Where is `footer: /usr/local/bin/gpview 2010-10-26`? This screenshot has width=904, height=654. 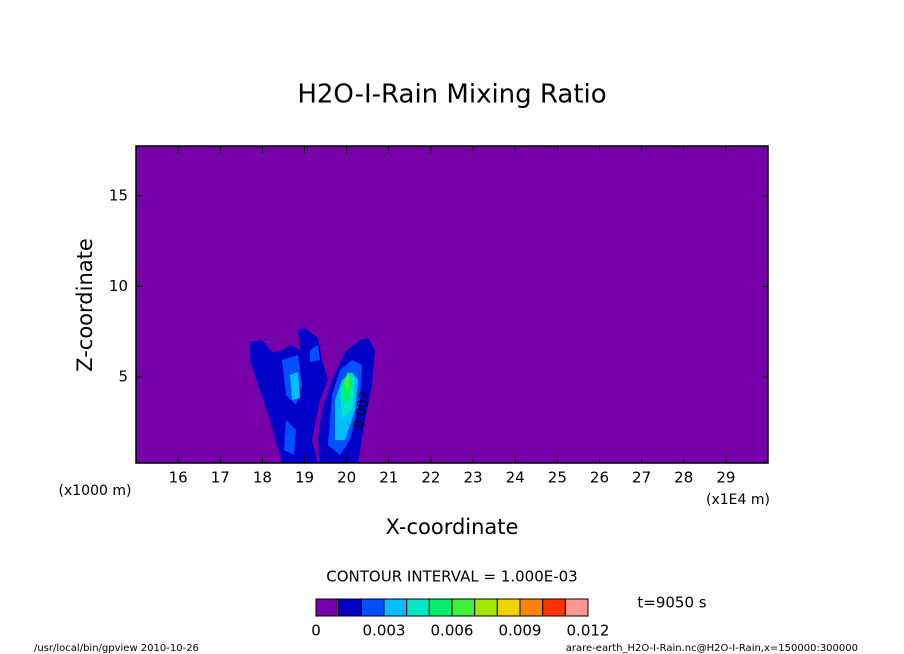 footer: /usr/local/bin/gpview 2010-10-26 is located at coordinates (116, 648).